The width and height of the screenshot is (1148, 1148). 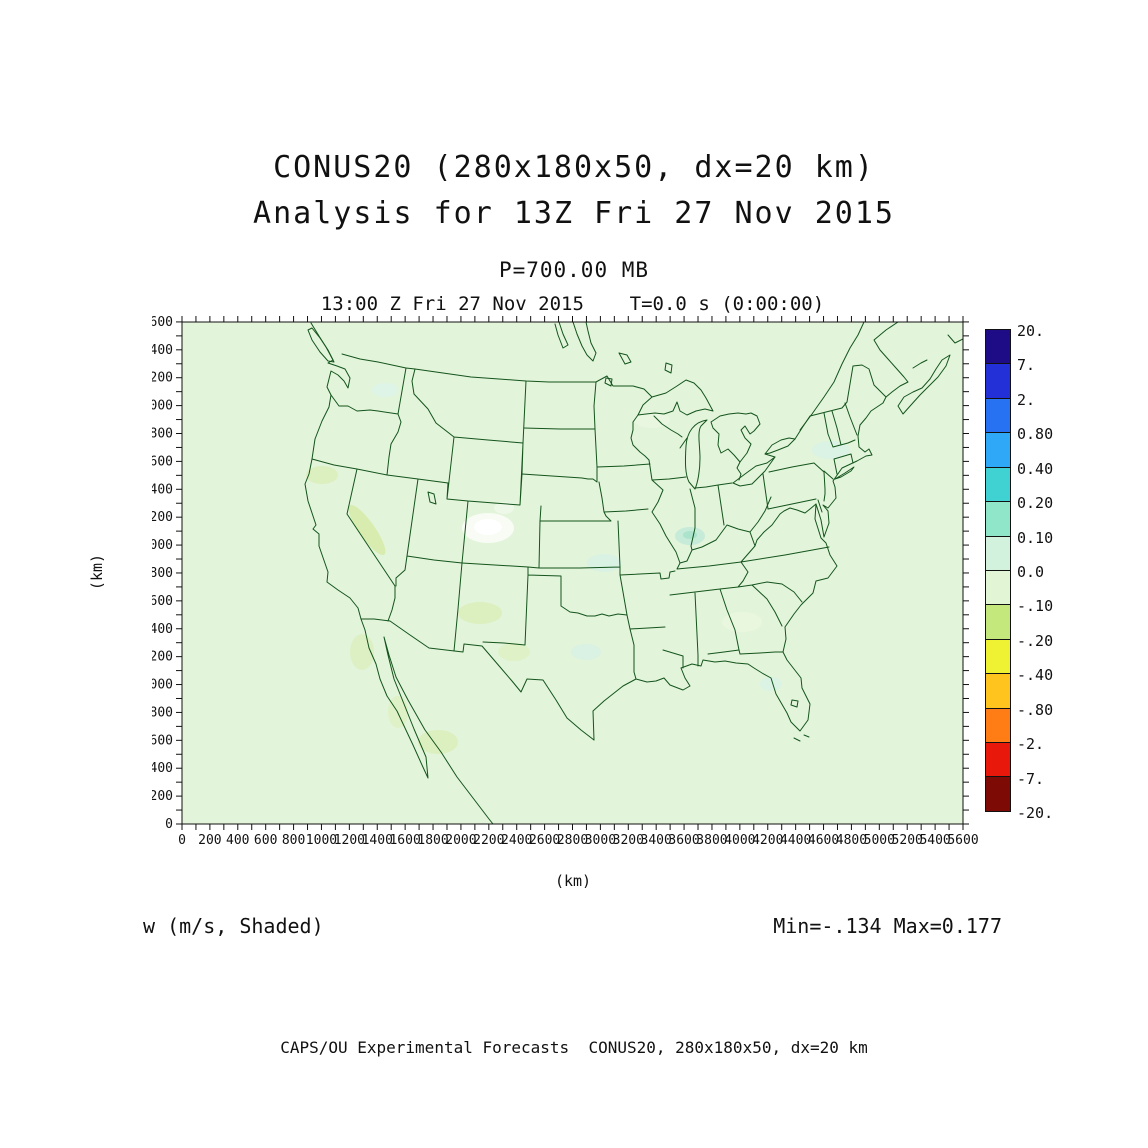 What do you see at coordinates (1035, 709) in the screenshot?
I see `colorbar-label: -.80` at bounding box center [1035, 709].